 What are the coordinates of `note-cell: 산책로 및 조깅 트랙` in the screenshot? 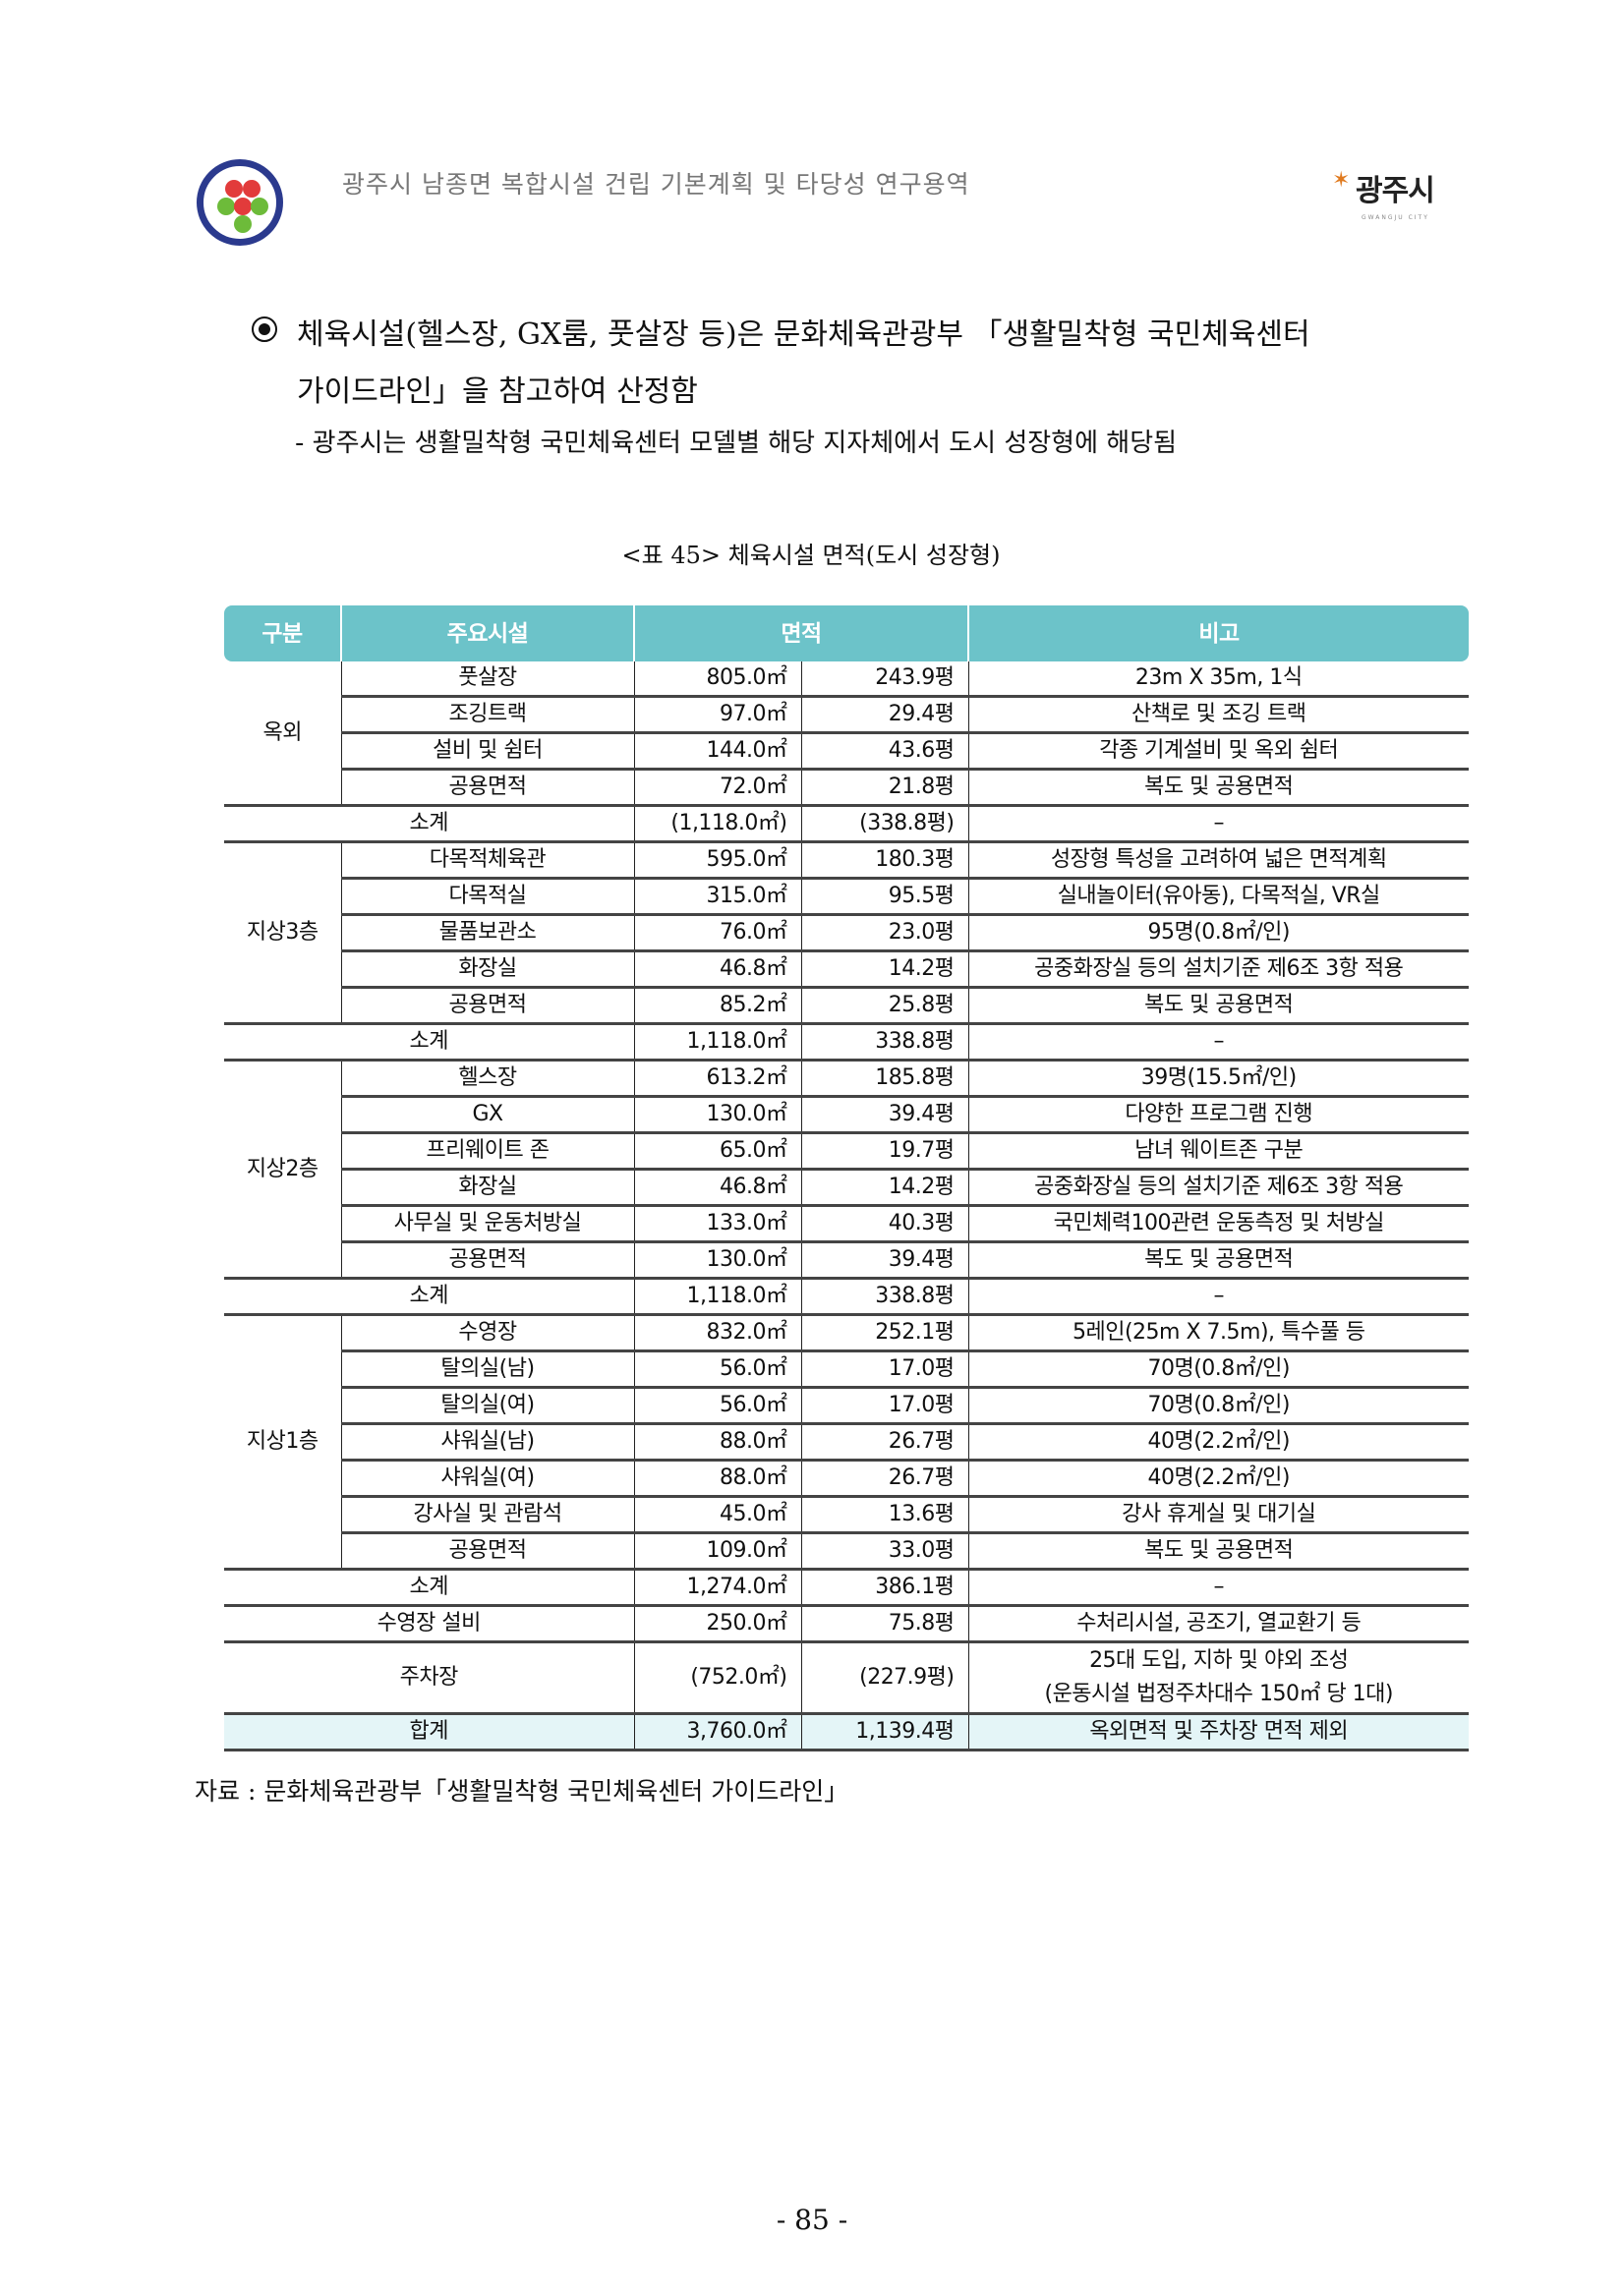 It's located at (1218, 715).